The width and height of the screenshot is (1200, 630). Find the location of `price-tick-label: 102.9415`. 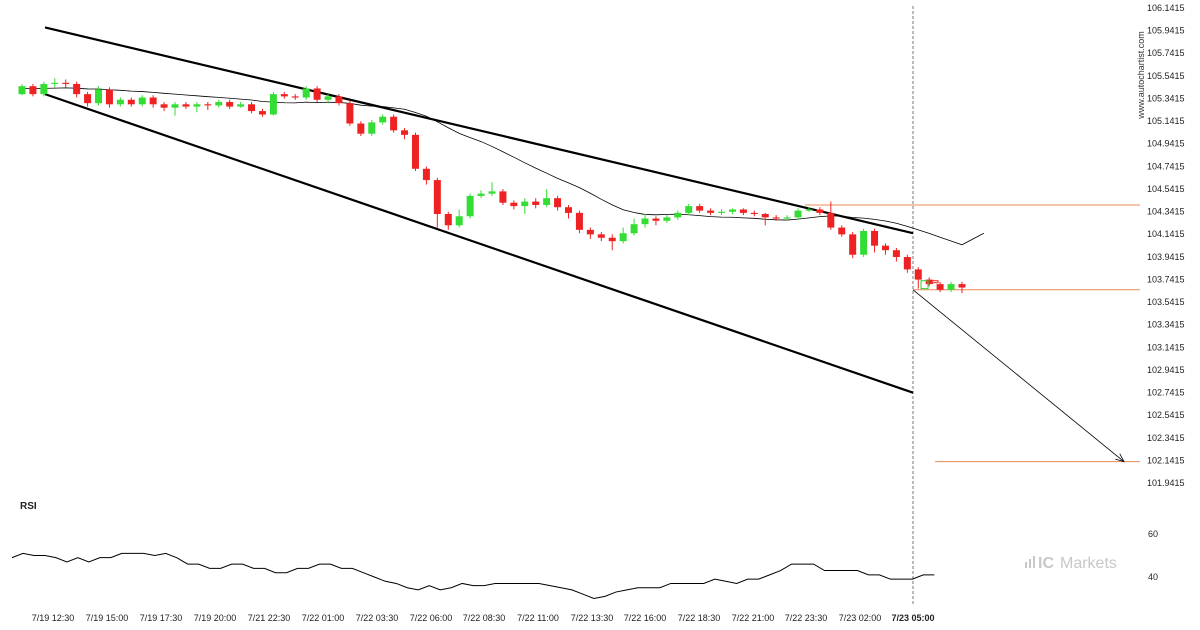

price-tick-label: 102.9415 is located at coordinates (1166, 370).